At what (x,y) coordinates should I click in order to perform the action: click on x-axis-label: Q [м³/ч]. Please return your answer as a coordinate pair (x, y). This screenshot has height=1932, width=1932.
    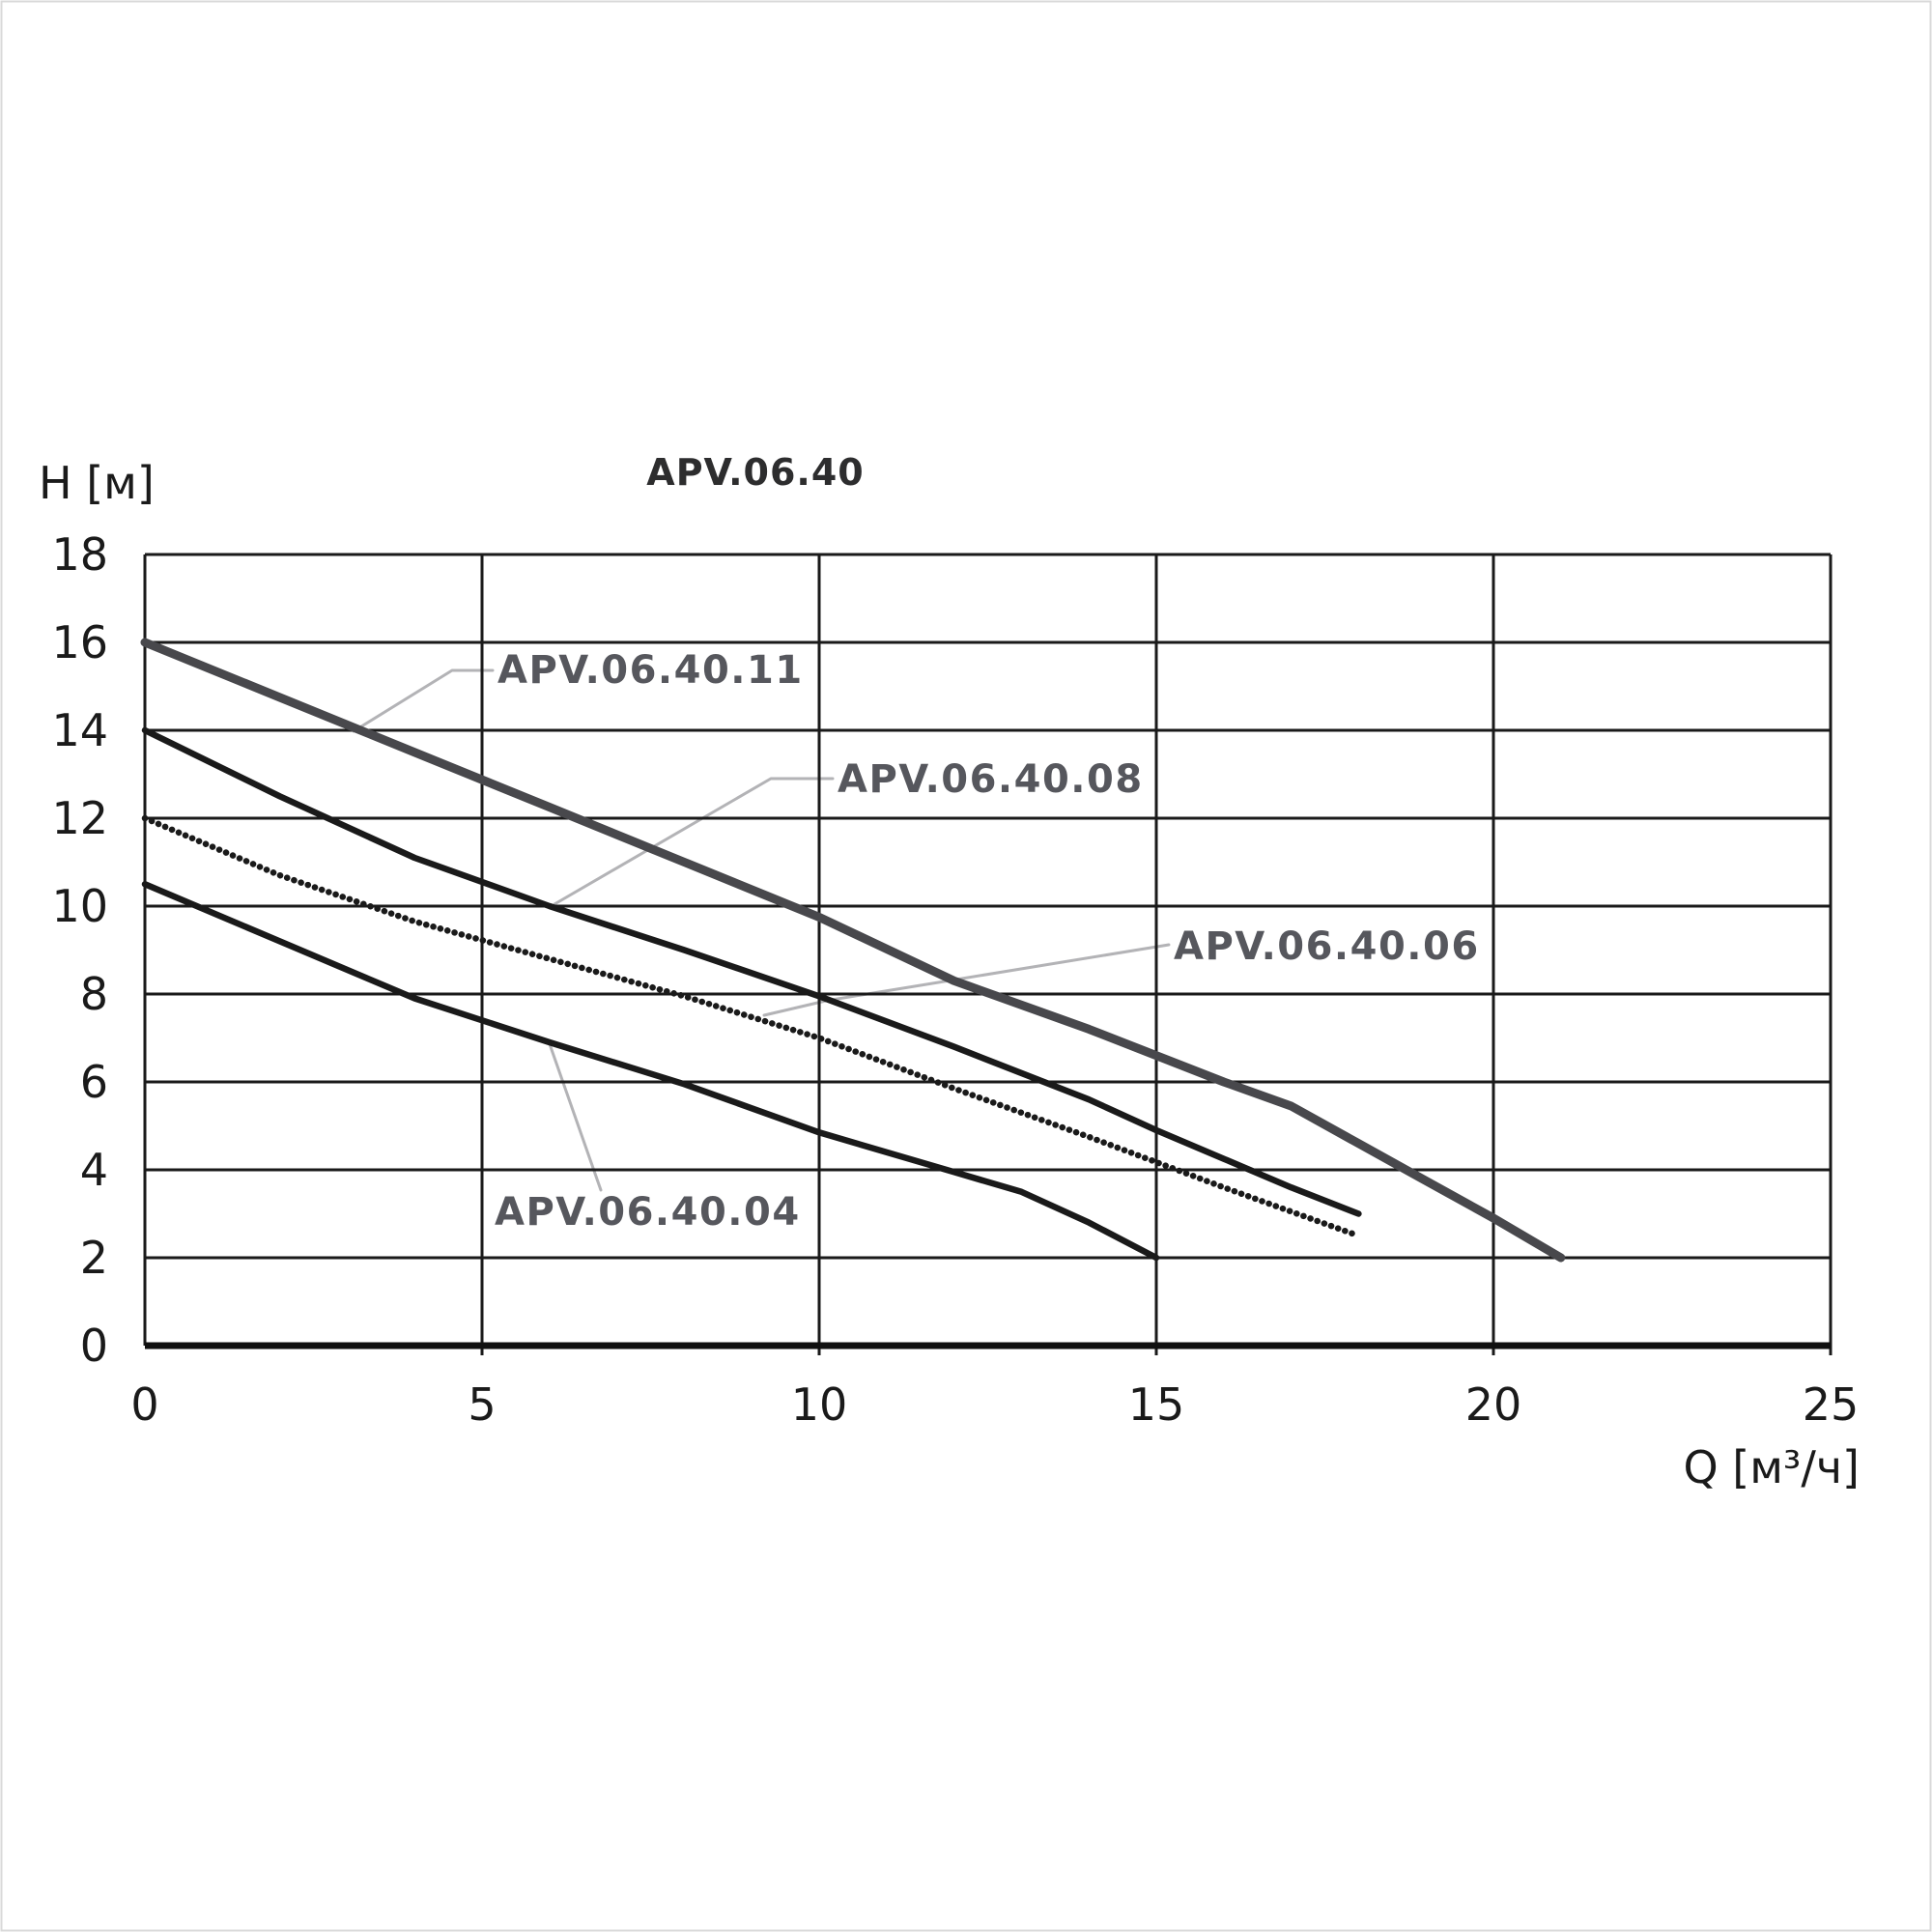
    Looking at the image, I should click on (1771, 1467).